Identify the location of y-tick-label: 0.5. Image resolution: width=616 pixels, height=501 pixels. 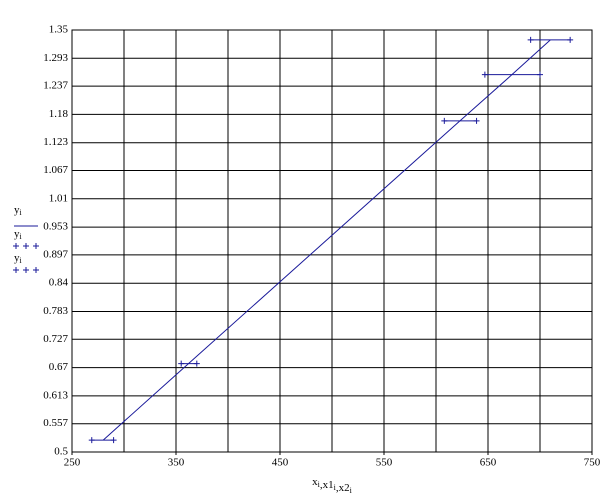
(61, 452).